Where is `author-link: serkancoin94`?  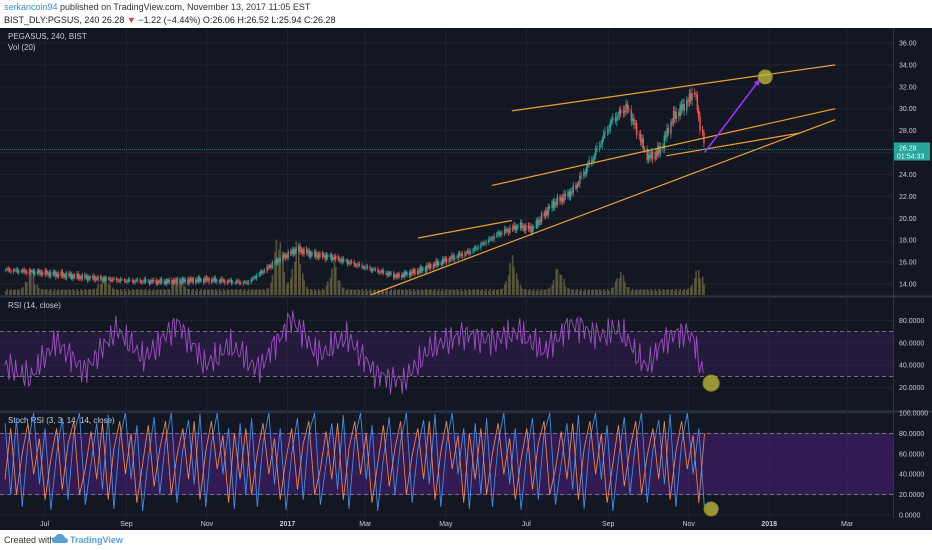
author-link: serkancoin94 is located at coordinates (31, 7).